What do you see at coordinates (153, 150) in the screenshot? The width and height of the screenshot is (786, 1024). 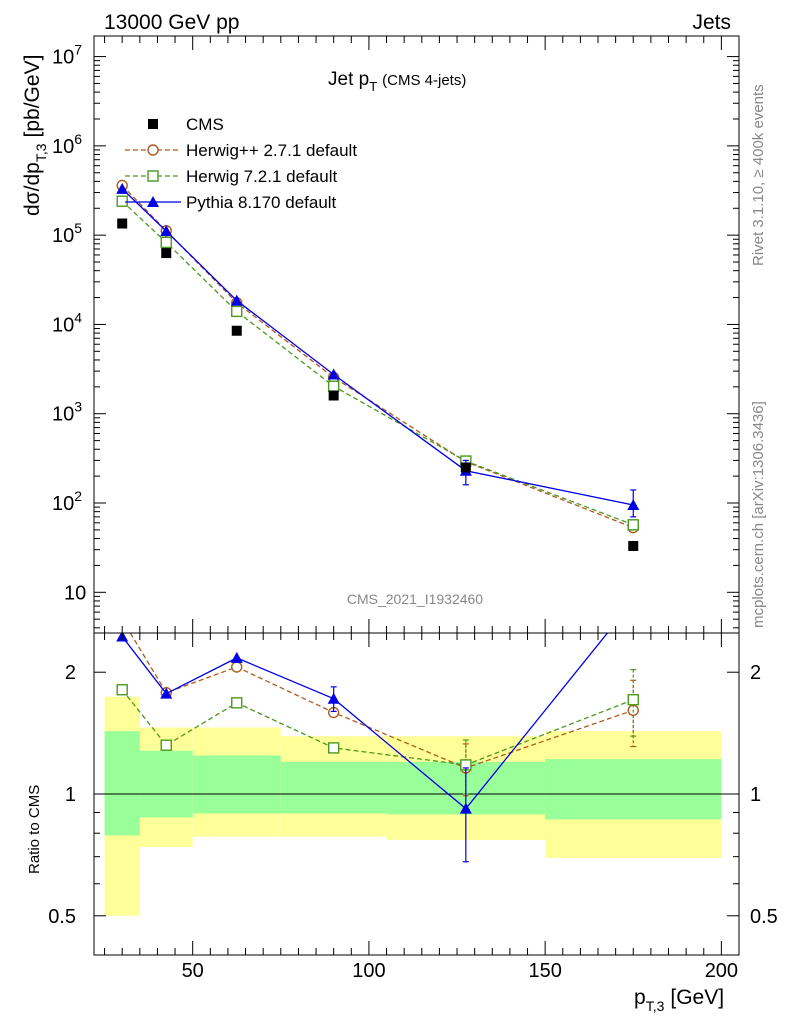 I see `legend-marker-herwig-2-7-1-default` at bounding box center [153, 150].